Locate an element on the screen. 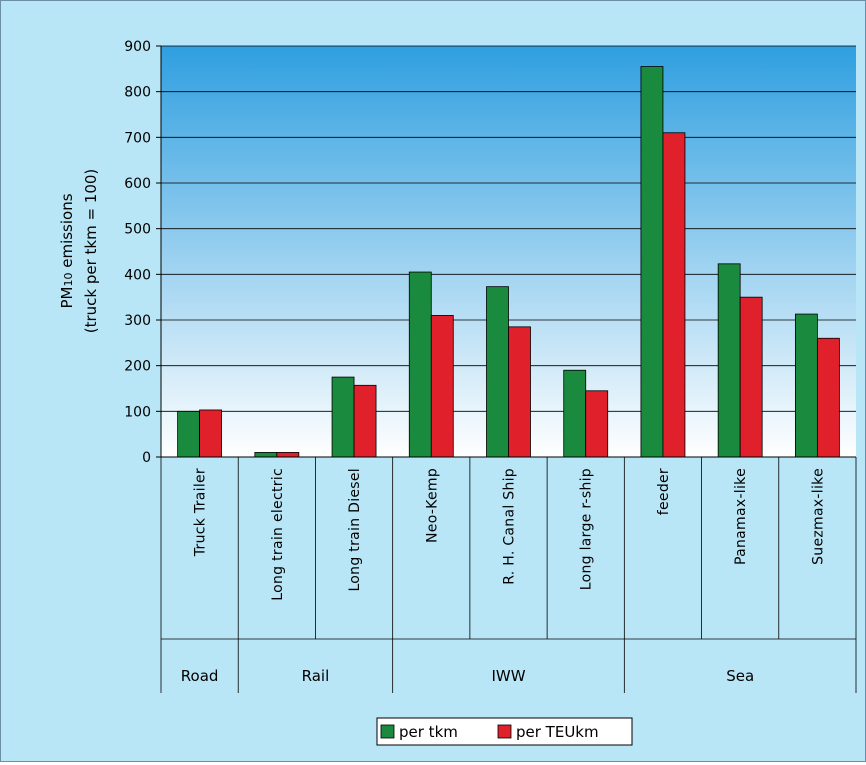 This screenshot has width=866, height=765. legend: per tkm per TEUkm is located at coordinates (504, 731).